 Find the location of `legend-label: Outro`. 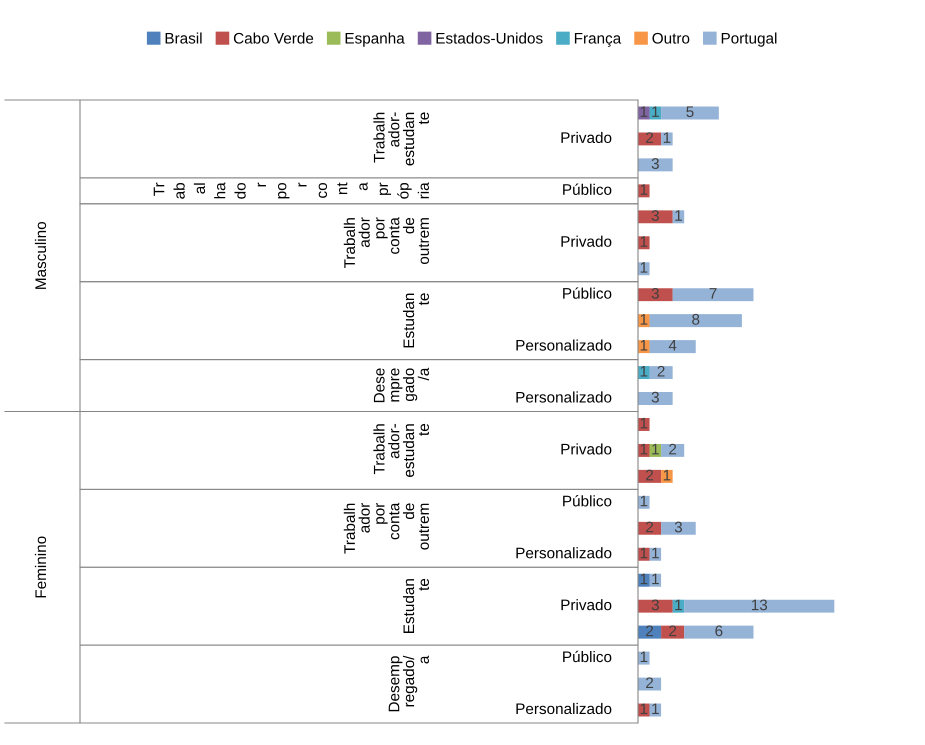

legend-label: Outro is located at coordinates (671, 38).